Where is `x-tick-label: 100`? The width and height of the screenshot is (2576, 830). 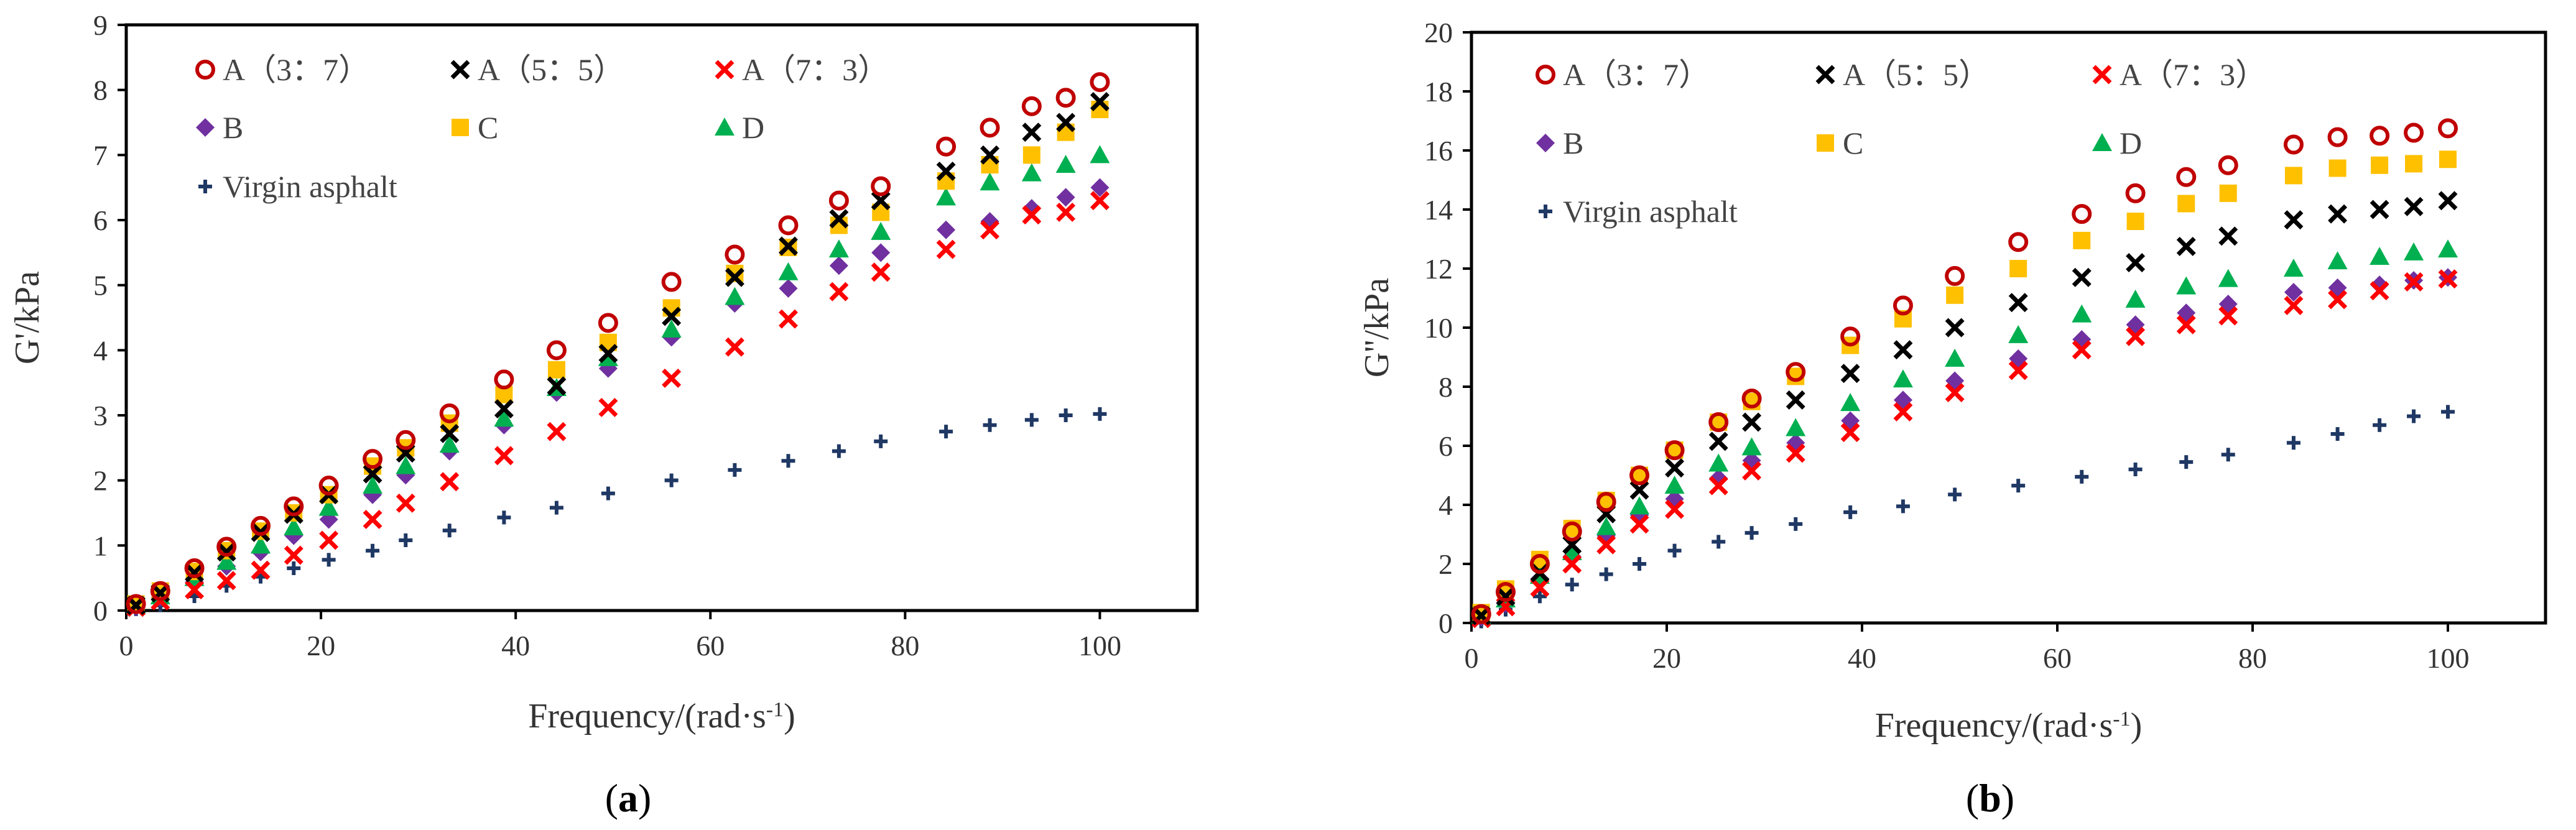
x-tick-label: 100 is located at coordinates (1100, 646).